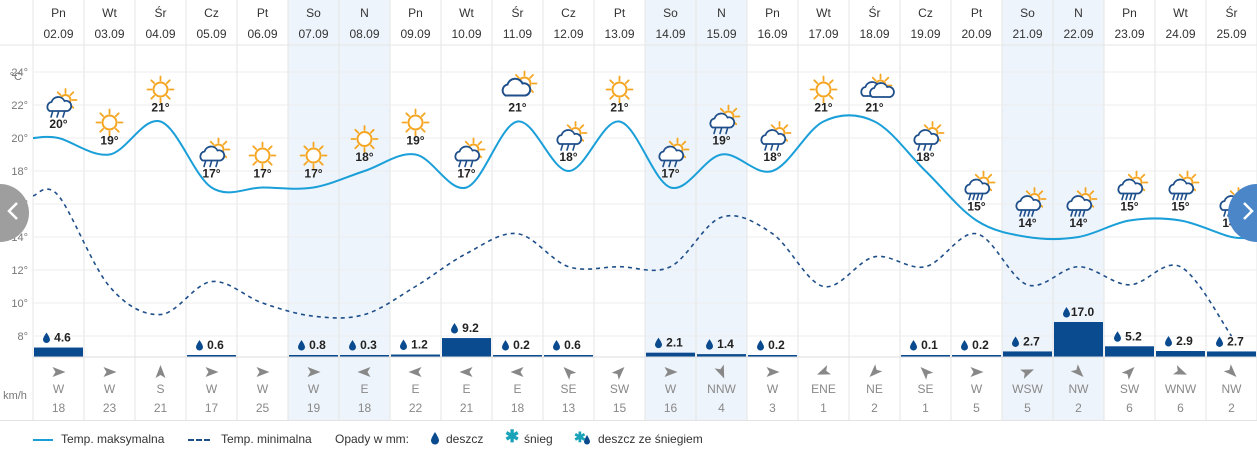 This screenshot has height=458, width=1257. I want to click on day-name: N, so click(1078, 13).